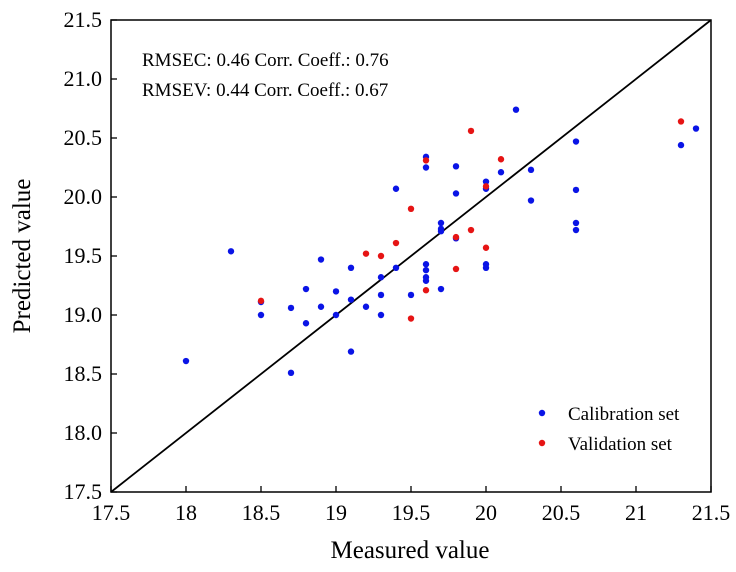 This screenshot has width=736, height=572. Describe the element at coordinates (186, 512) in the screenshot. I see `x-tick-label: 18` at that location.